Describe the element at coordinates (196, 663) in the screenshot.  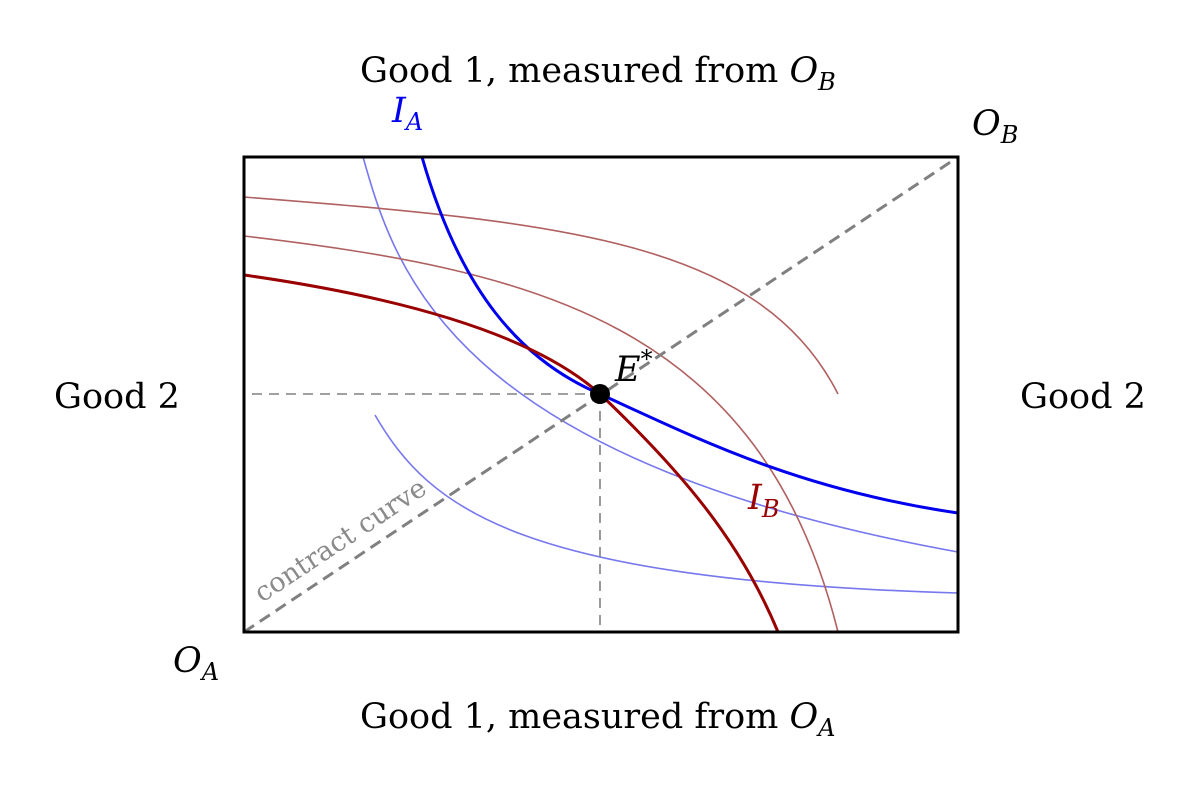
I see `origin-a-label: OA` at that location.